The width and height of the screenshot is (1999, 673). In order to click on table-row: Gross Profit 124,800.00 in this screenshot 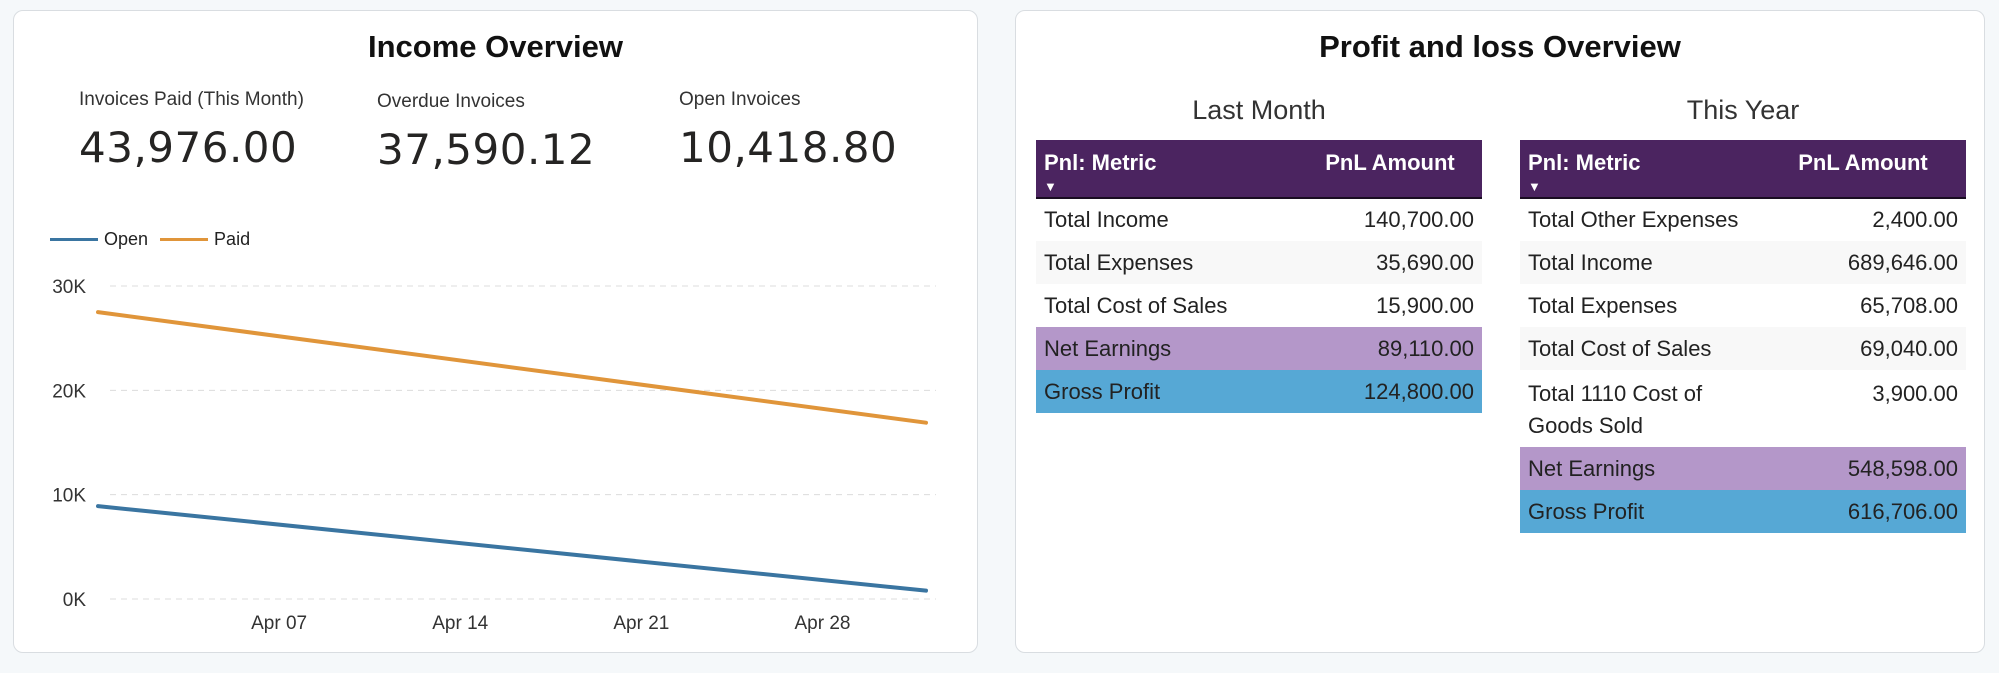, I will do `click(1259, 391)`.